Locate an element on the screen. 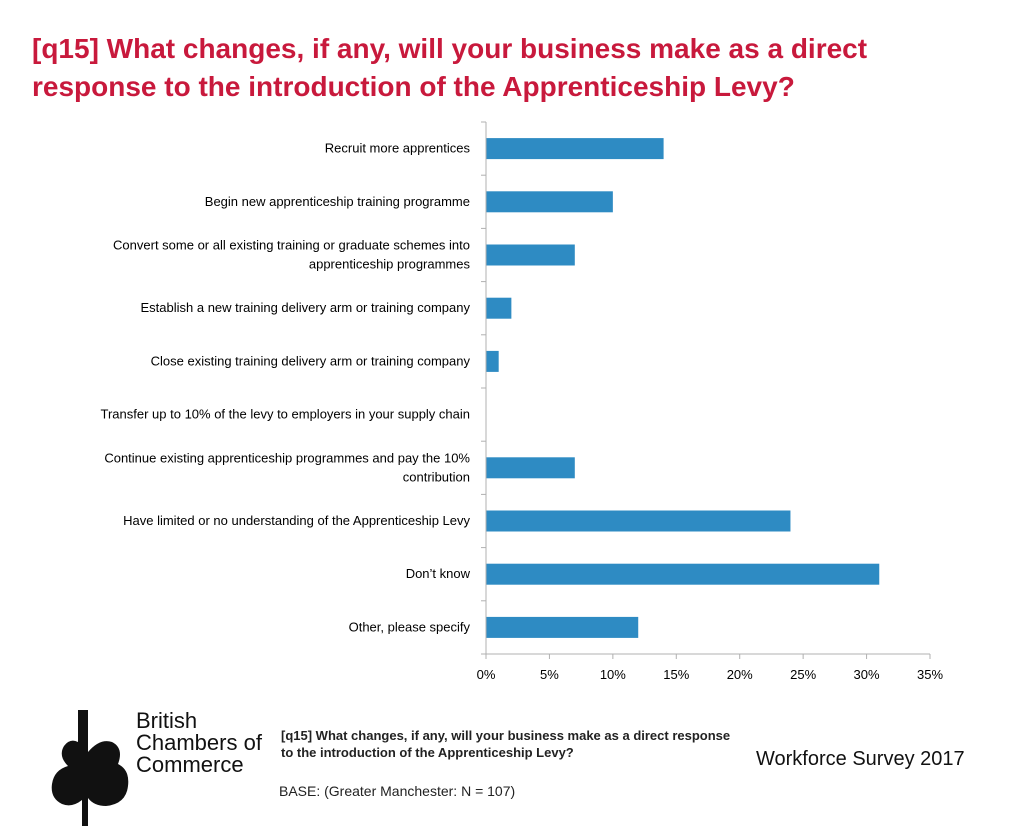 This screenshot has width=1024, height=826. brand-line: Commerce is located at coordinates (190, 764).